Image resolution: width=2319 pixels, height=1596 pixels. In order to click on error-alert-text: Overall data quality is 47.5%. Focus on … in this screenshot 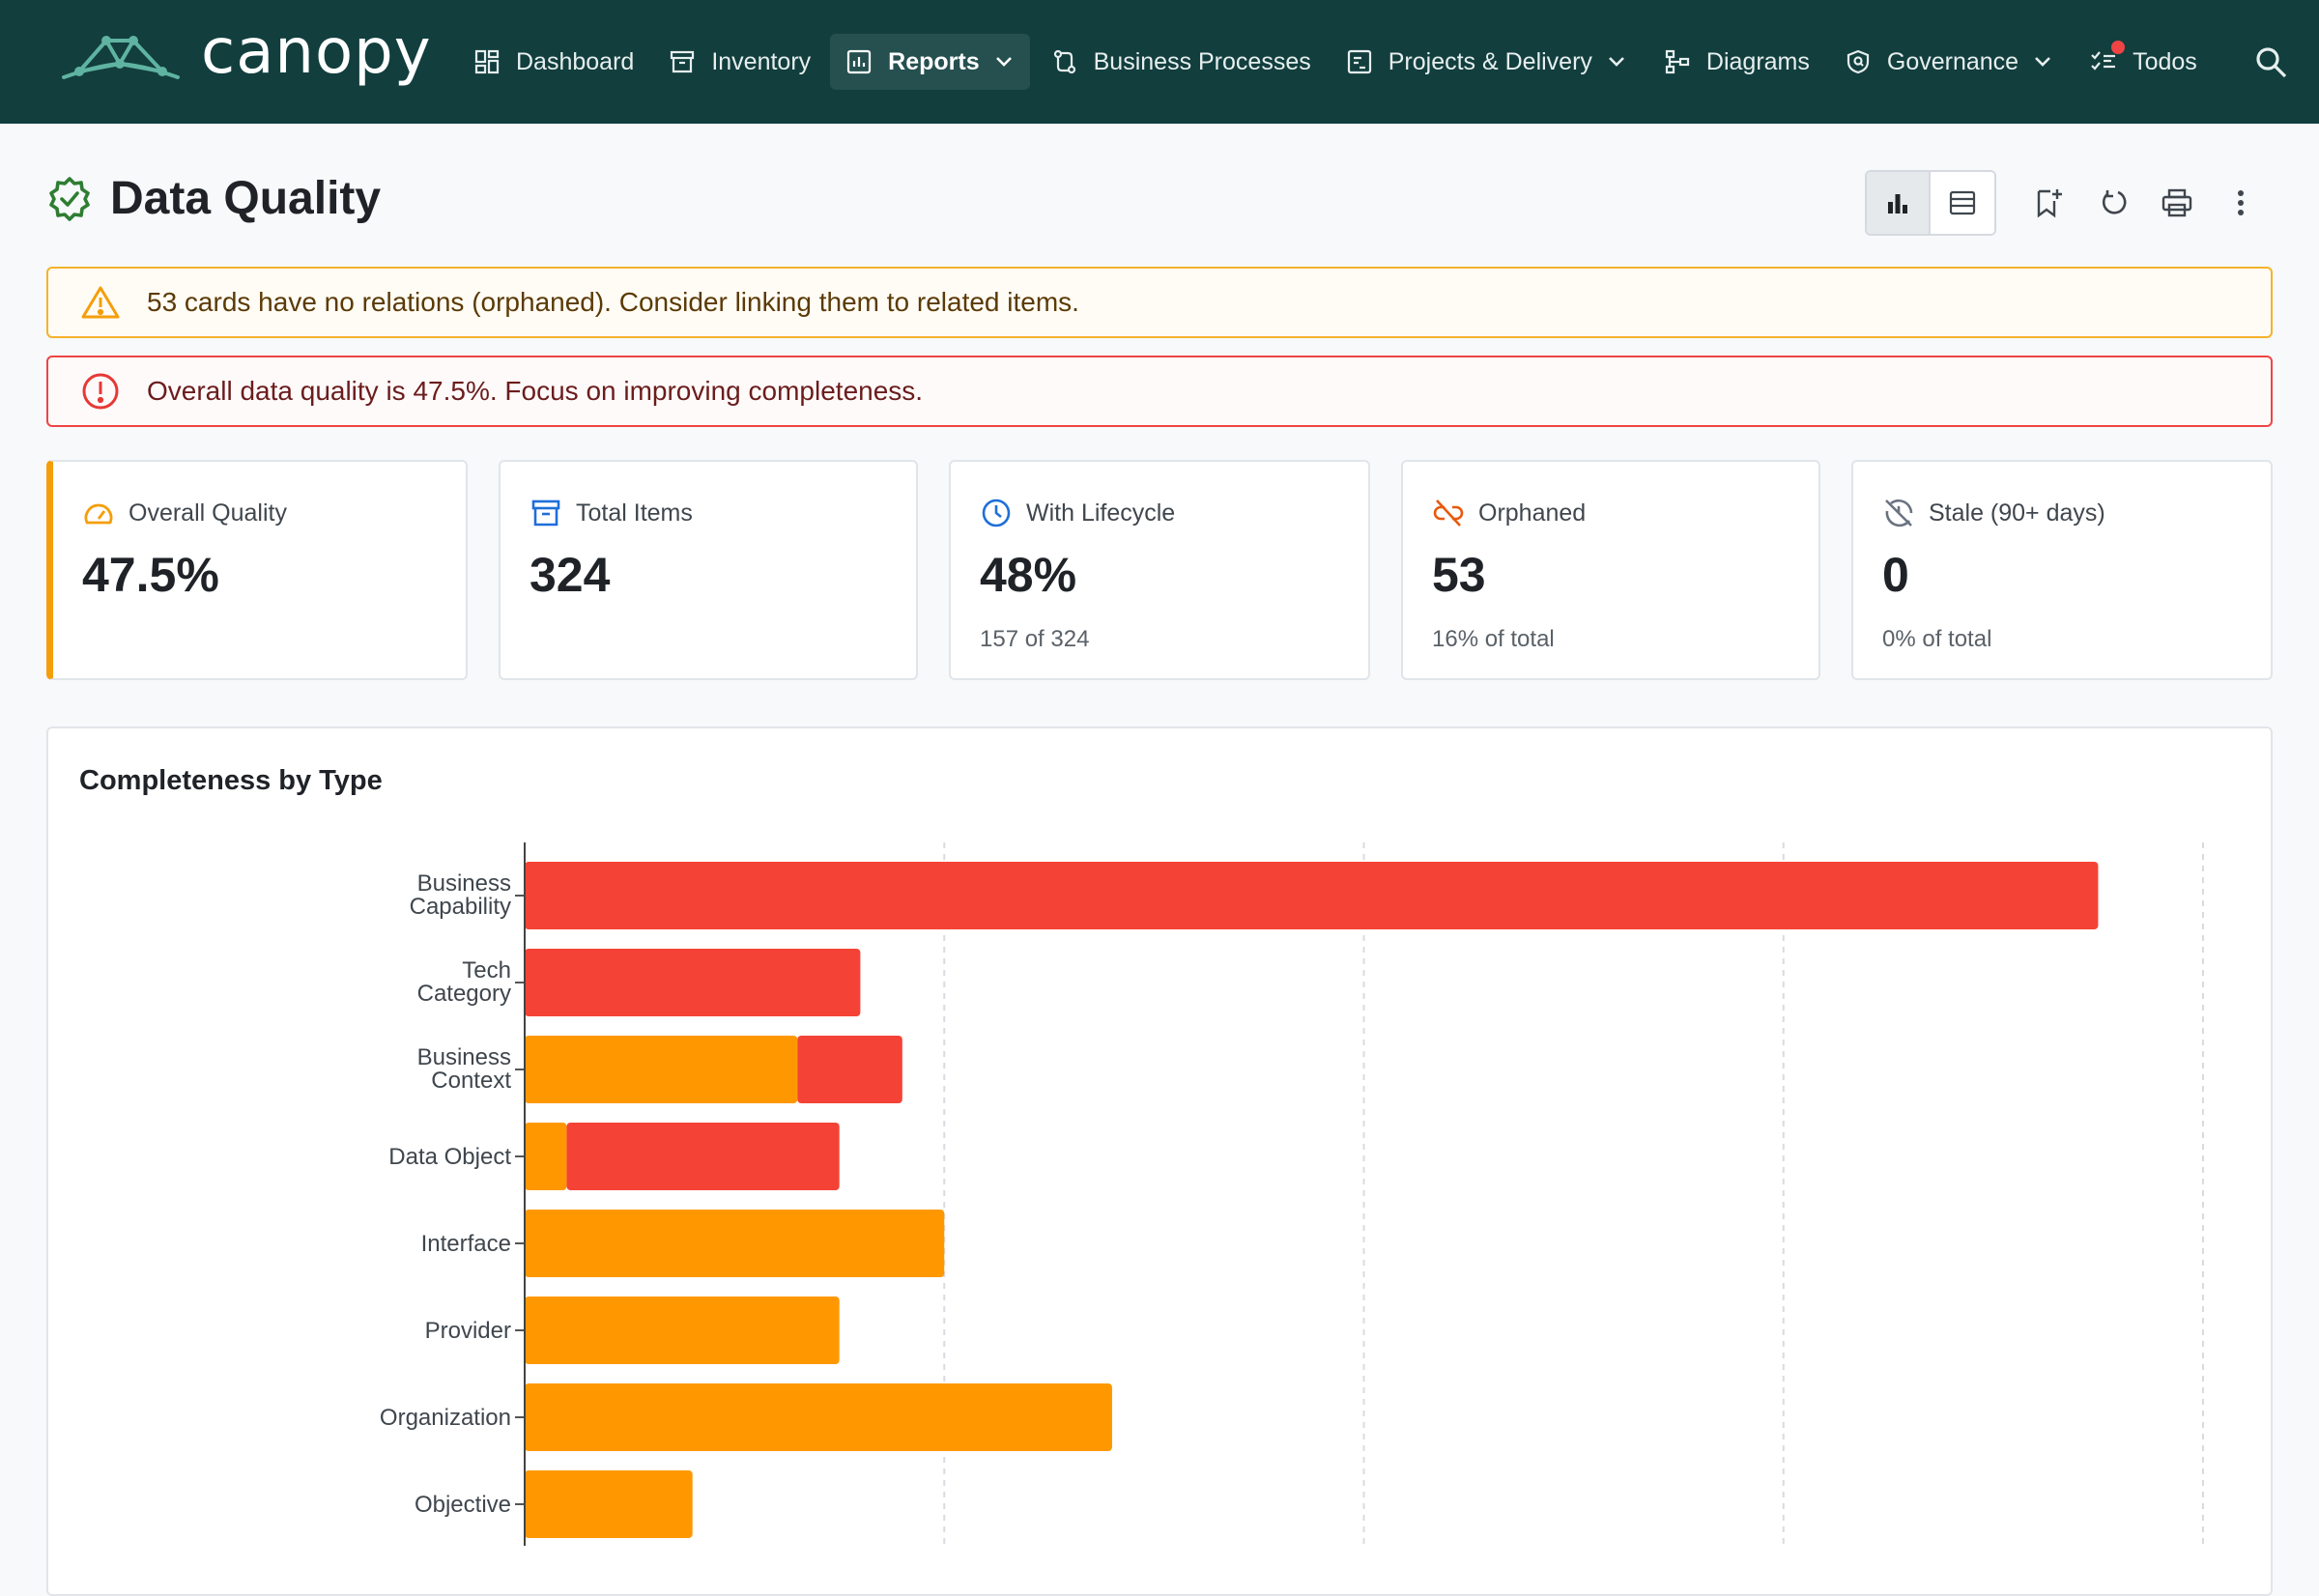, I will do `click(536, 391)`.